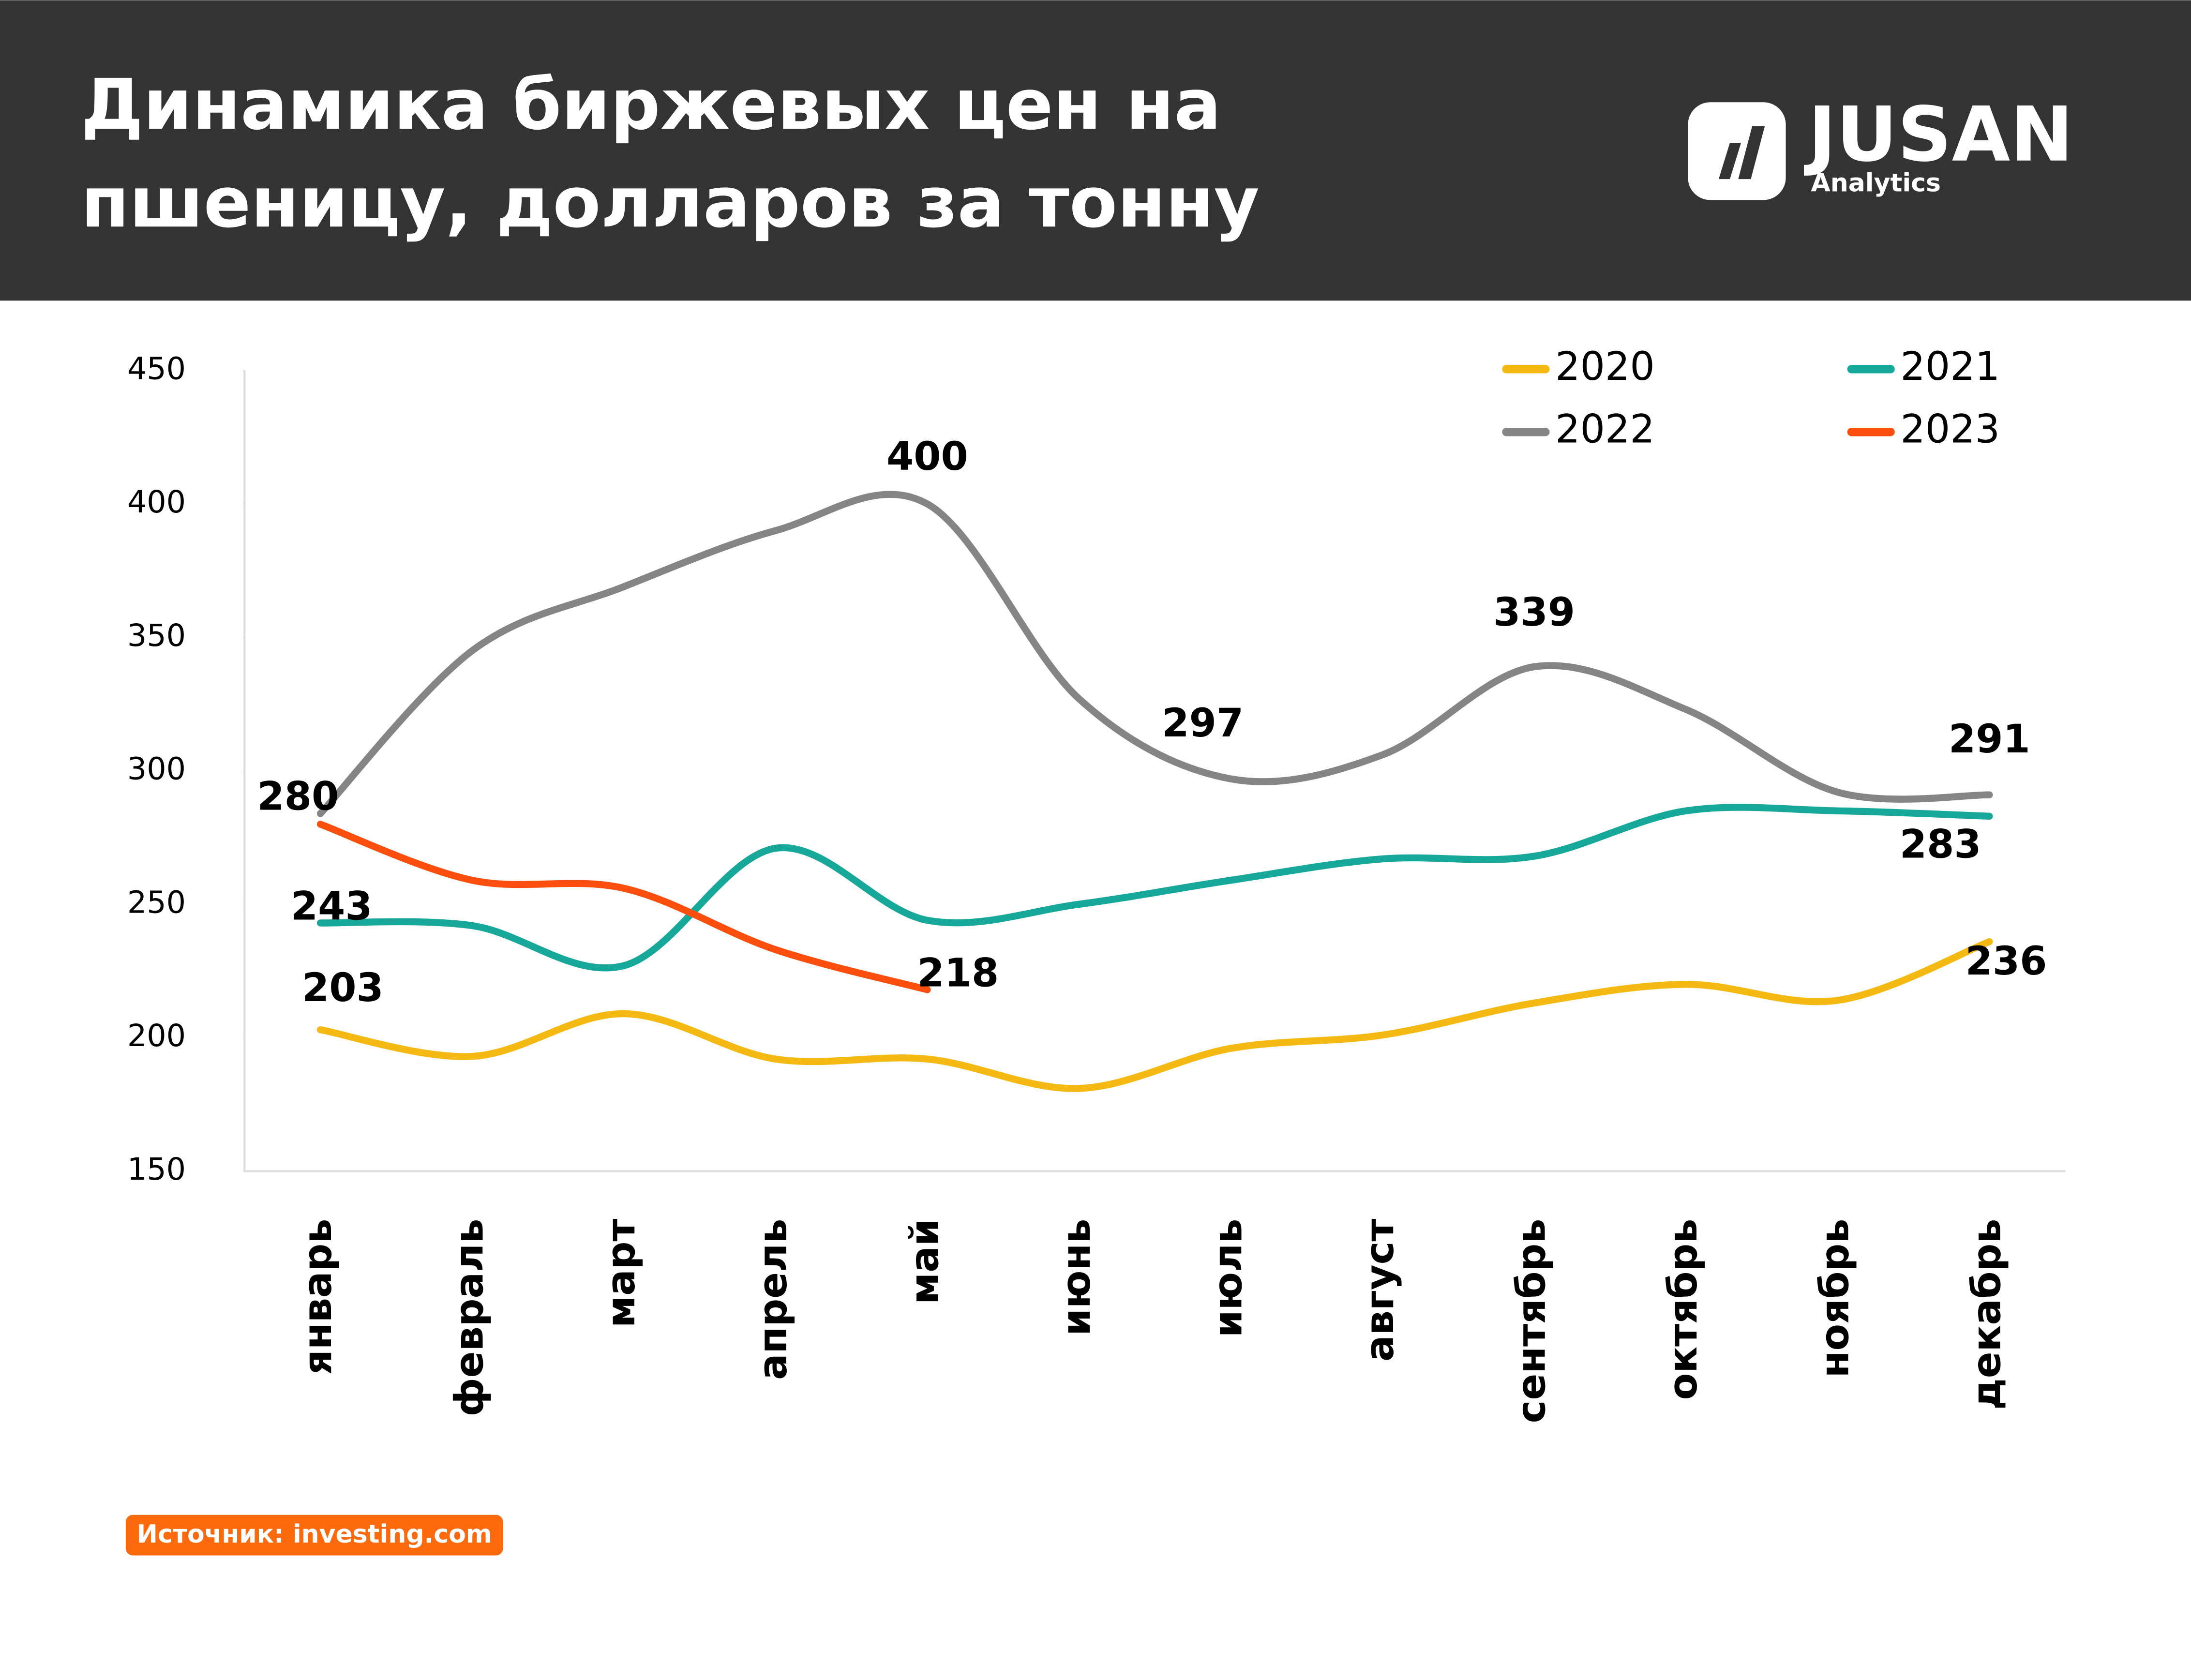 This screenshot has width=2191, height=1680. I want to click on data-label: 400, so click(927, 457).